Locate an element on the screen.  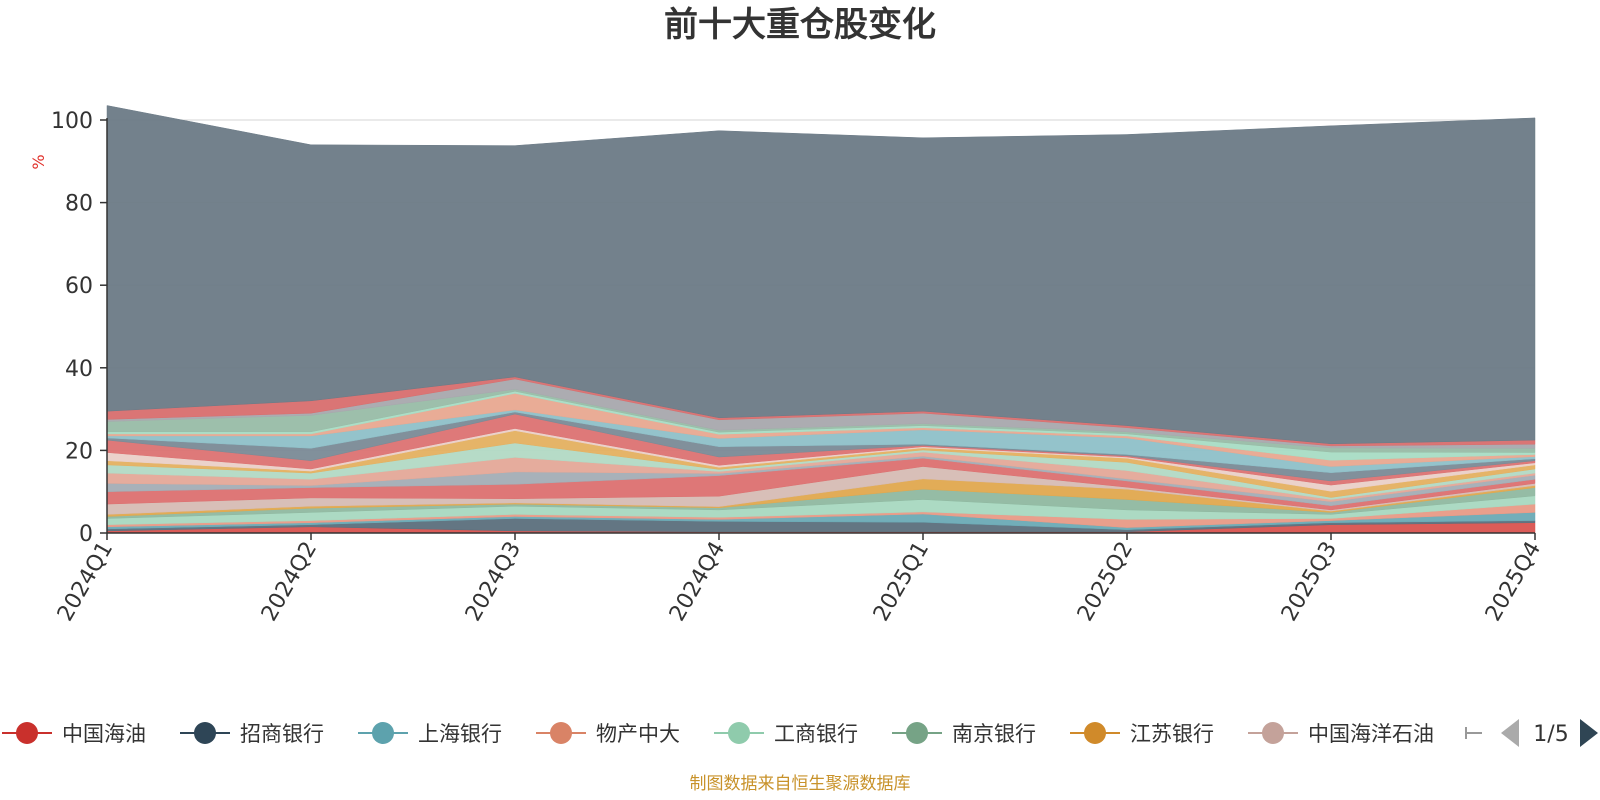
legend-item: 上海银行 is located at coordinates (430, 734).